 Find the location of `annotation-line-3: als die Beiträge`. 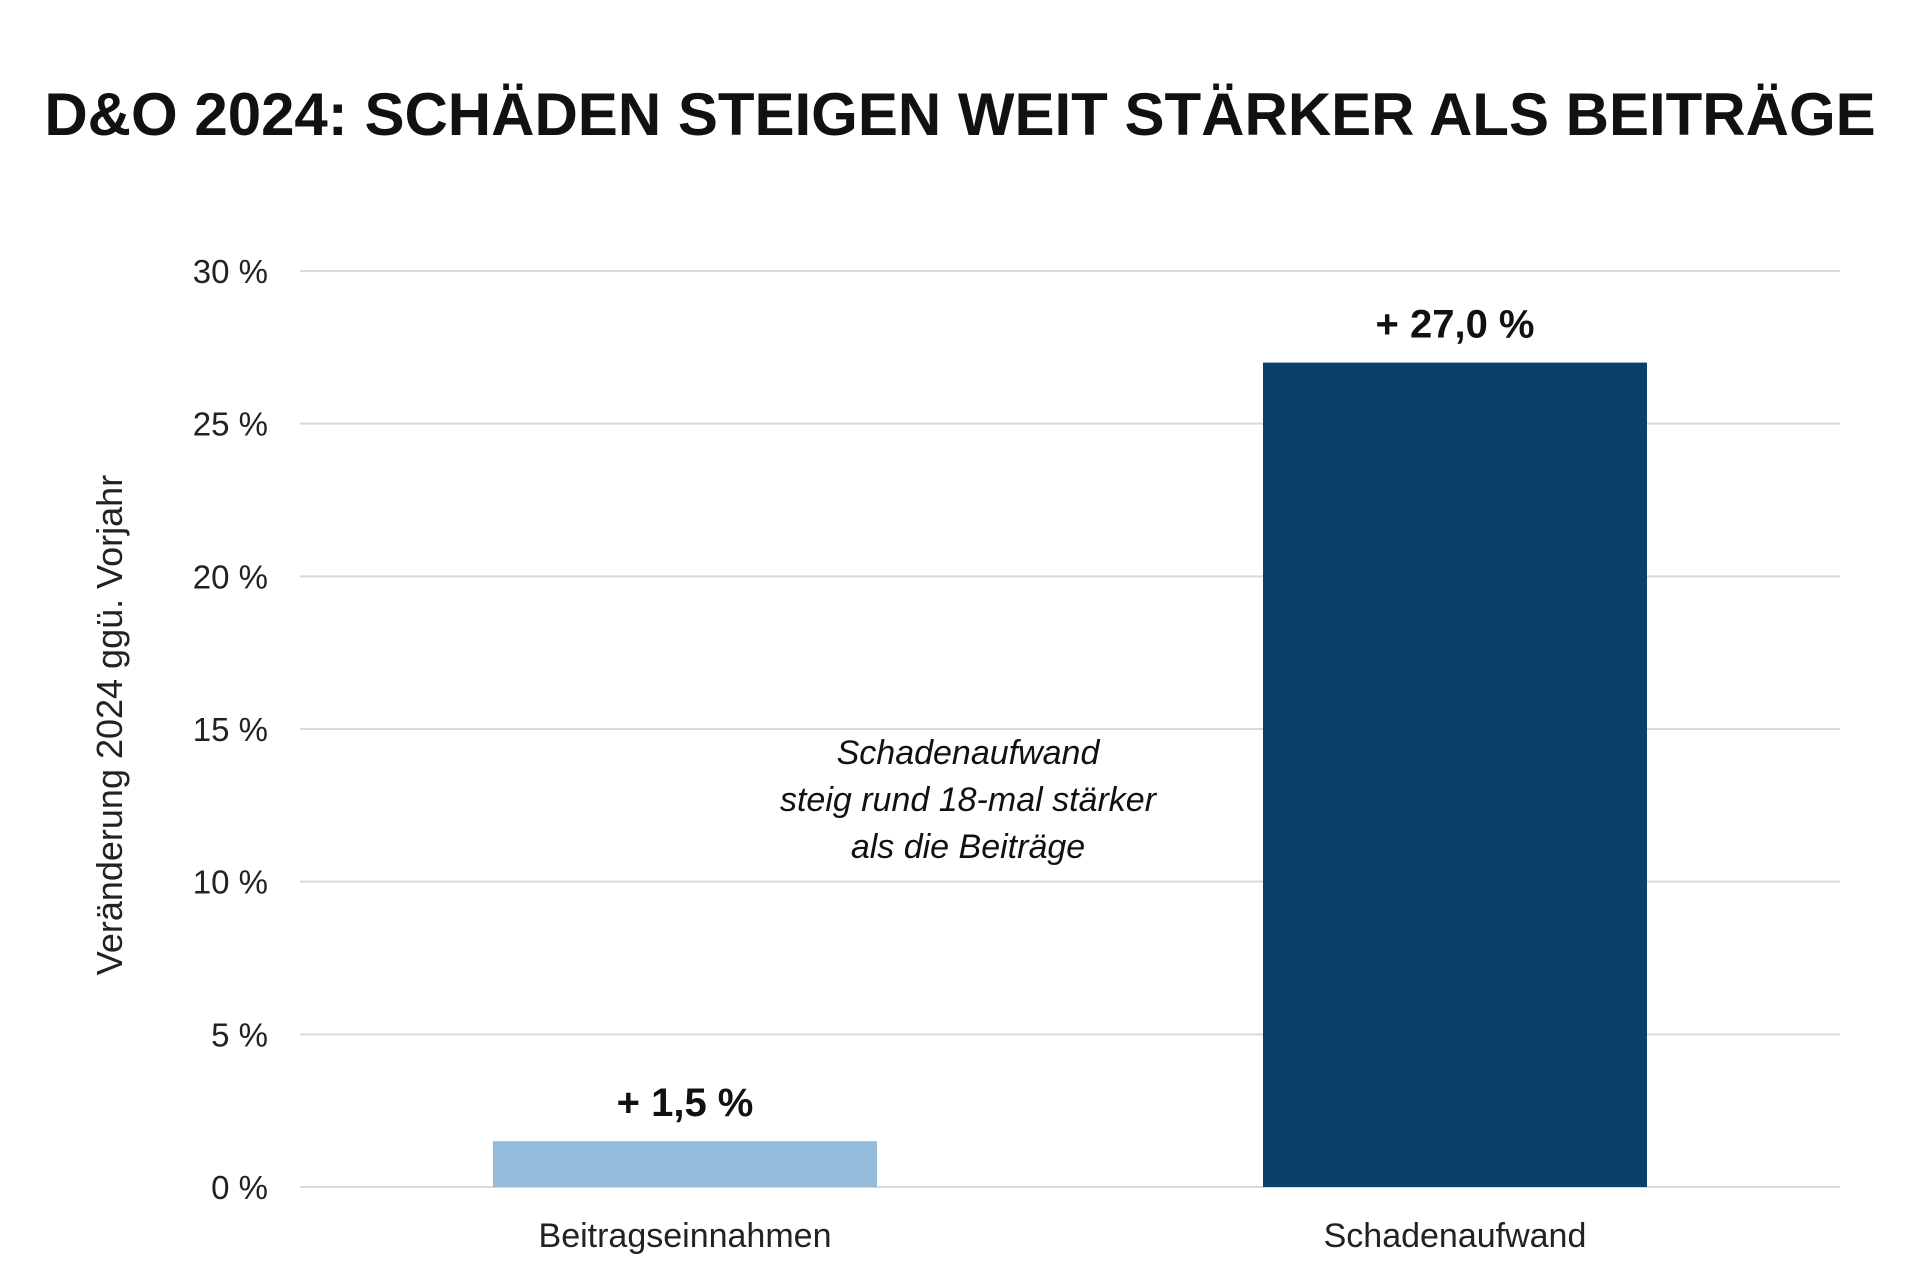

annotation-line-3: als die Beiträge is located at coordinates (968, 847).